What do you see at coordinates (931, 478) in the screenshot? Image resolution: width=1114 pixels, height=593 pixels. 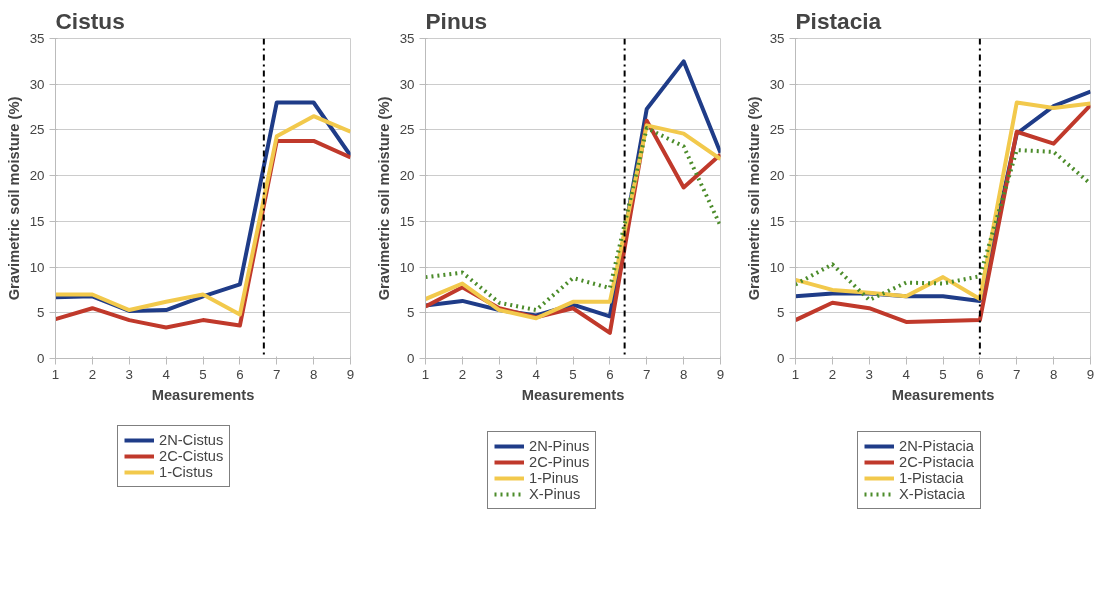 I see `legend-label: 1-Pistacia` at bounding box center [931, 478].